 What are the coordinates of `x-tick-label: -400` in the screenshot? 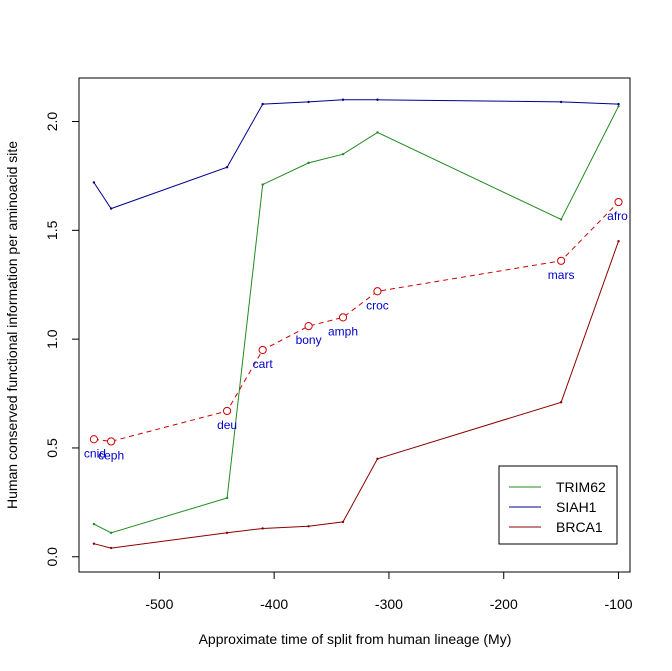 It's located at (274, 604).